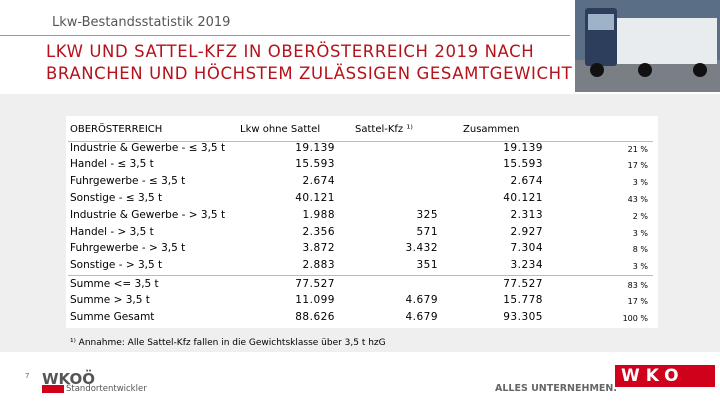  What do you see at coordinates (318, 265) in the screenshot?
I see `cell-lkw: 2.883` at bounding box center [318, 265].